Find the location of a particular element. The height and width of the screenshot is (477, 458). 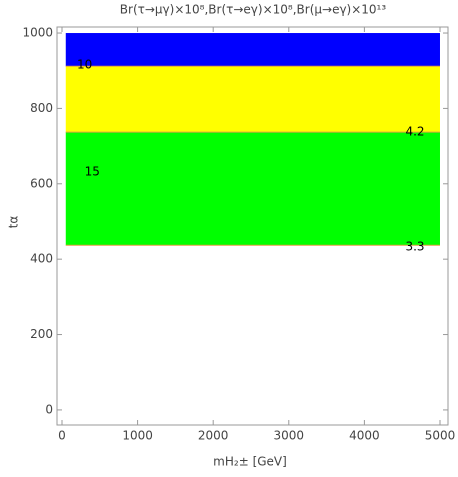

y-tick-label: 0 is located at coordinates (49, 409).